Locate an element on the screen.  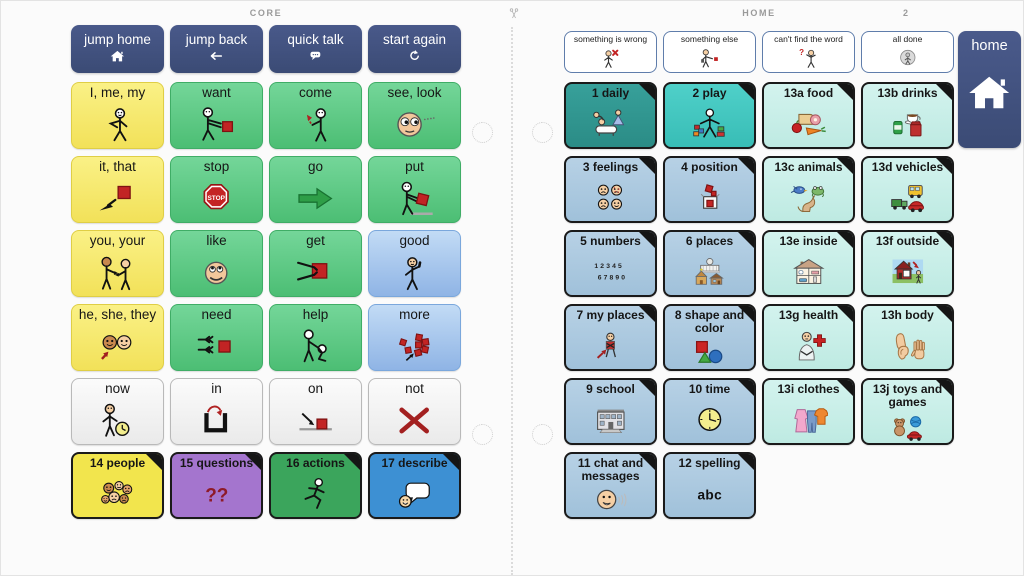
cell-in: in is located at coordinates (216, 411).